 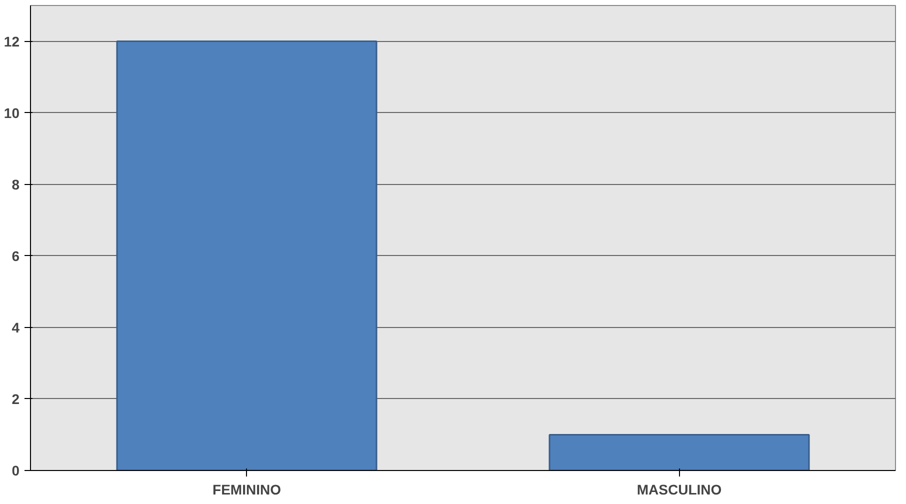 I want to click on y-tick-label: 2, so click(x=16, y=398).